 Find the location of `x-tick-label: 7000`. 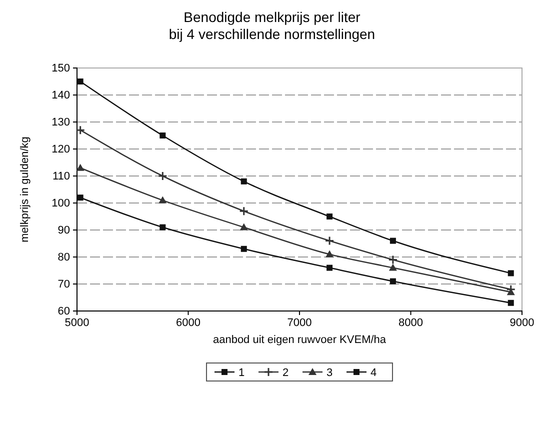

x-tick-label: 7000 is located at coordinates (299, 322).